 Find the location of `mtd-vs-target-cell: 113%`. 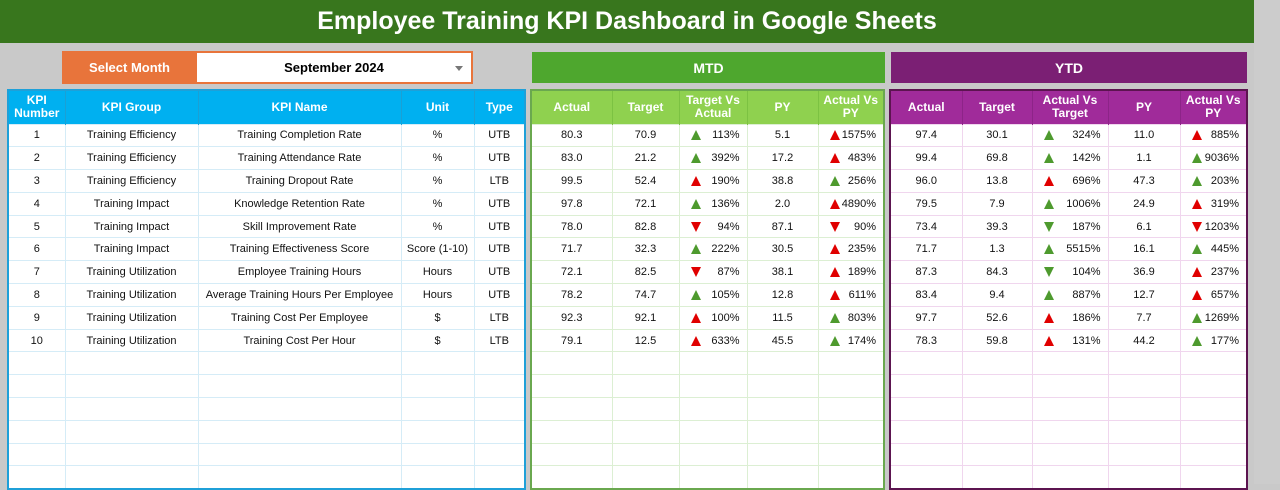

mtd-vs-target-cell: 113% is located at coordinates (713, 135).